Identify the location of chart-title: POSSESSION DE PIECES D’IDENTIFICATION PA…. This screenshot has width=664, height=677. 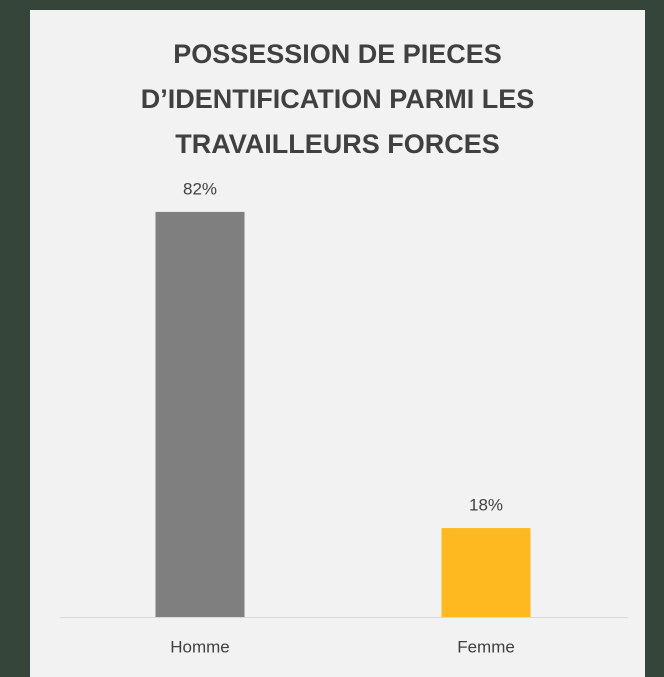
(337, 99).